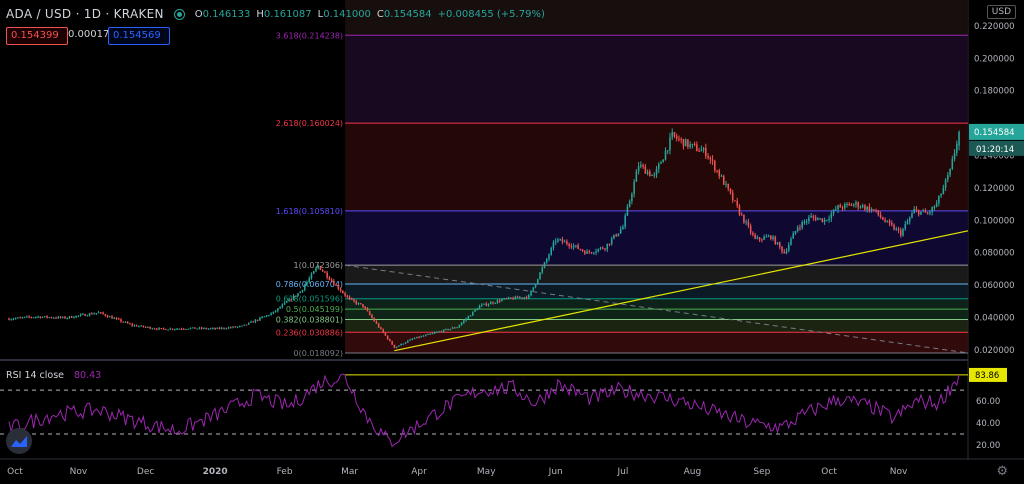  I want to click on sell-price-button: 0.154399, so click(37, 36).